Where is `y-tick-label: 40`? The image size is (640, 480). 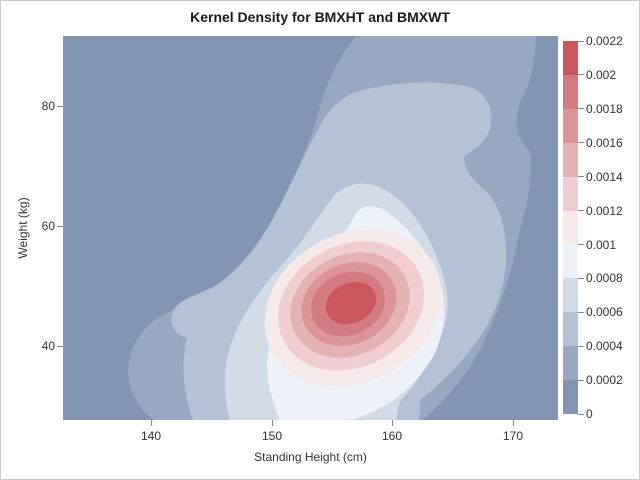
y-tick-label: 40 is located at coordinates (48, 346).